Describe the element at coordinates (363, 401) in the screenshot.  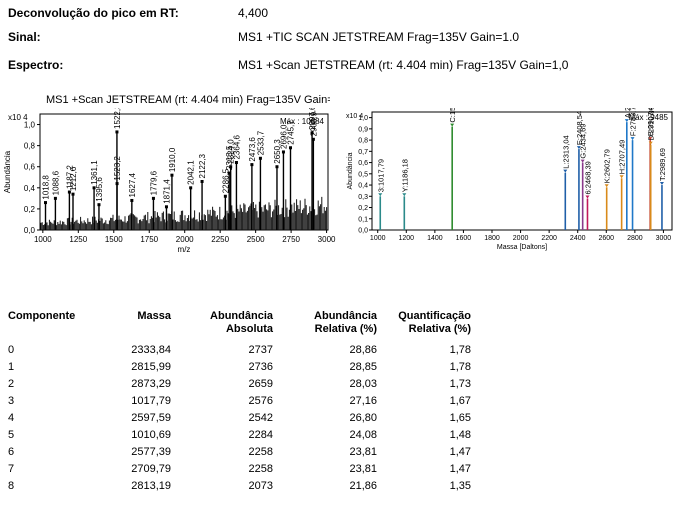
I see `table-cell: 27,16` at that location.